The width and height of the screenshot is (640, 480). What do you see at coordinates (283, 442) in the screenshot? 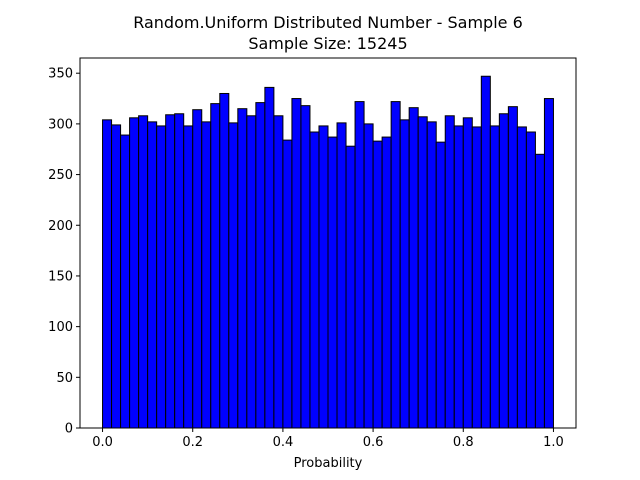
I see `x-tick-label: 0.4` at bounding box center [283, 442].